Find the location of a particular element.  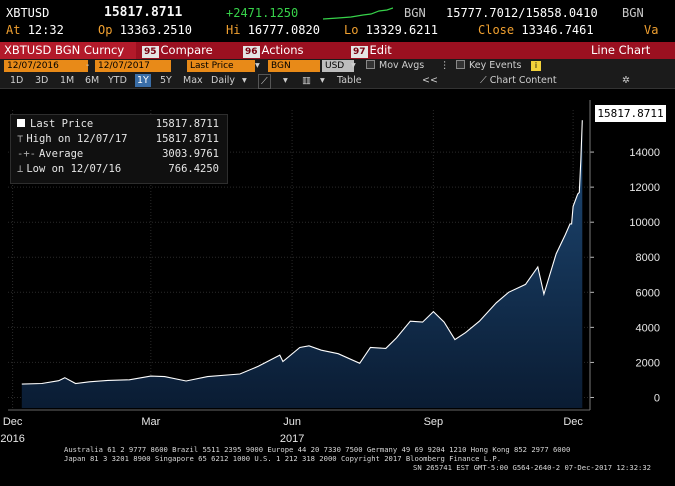

low-marker-icon: ⊥ is located at coordinates (20, 169).